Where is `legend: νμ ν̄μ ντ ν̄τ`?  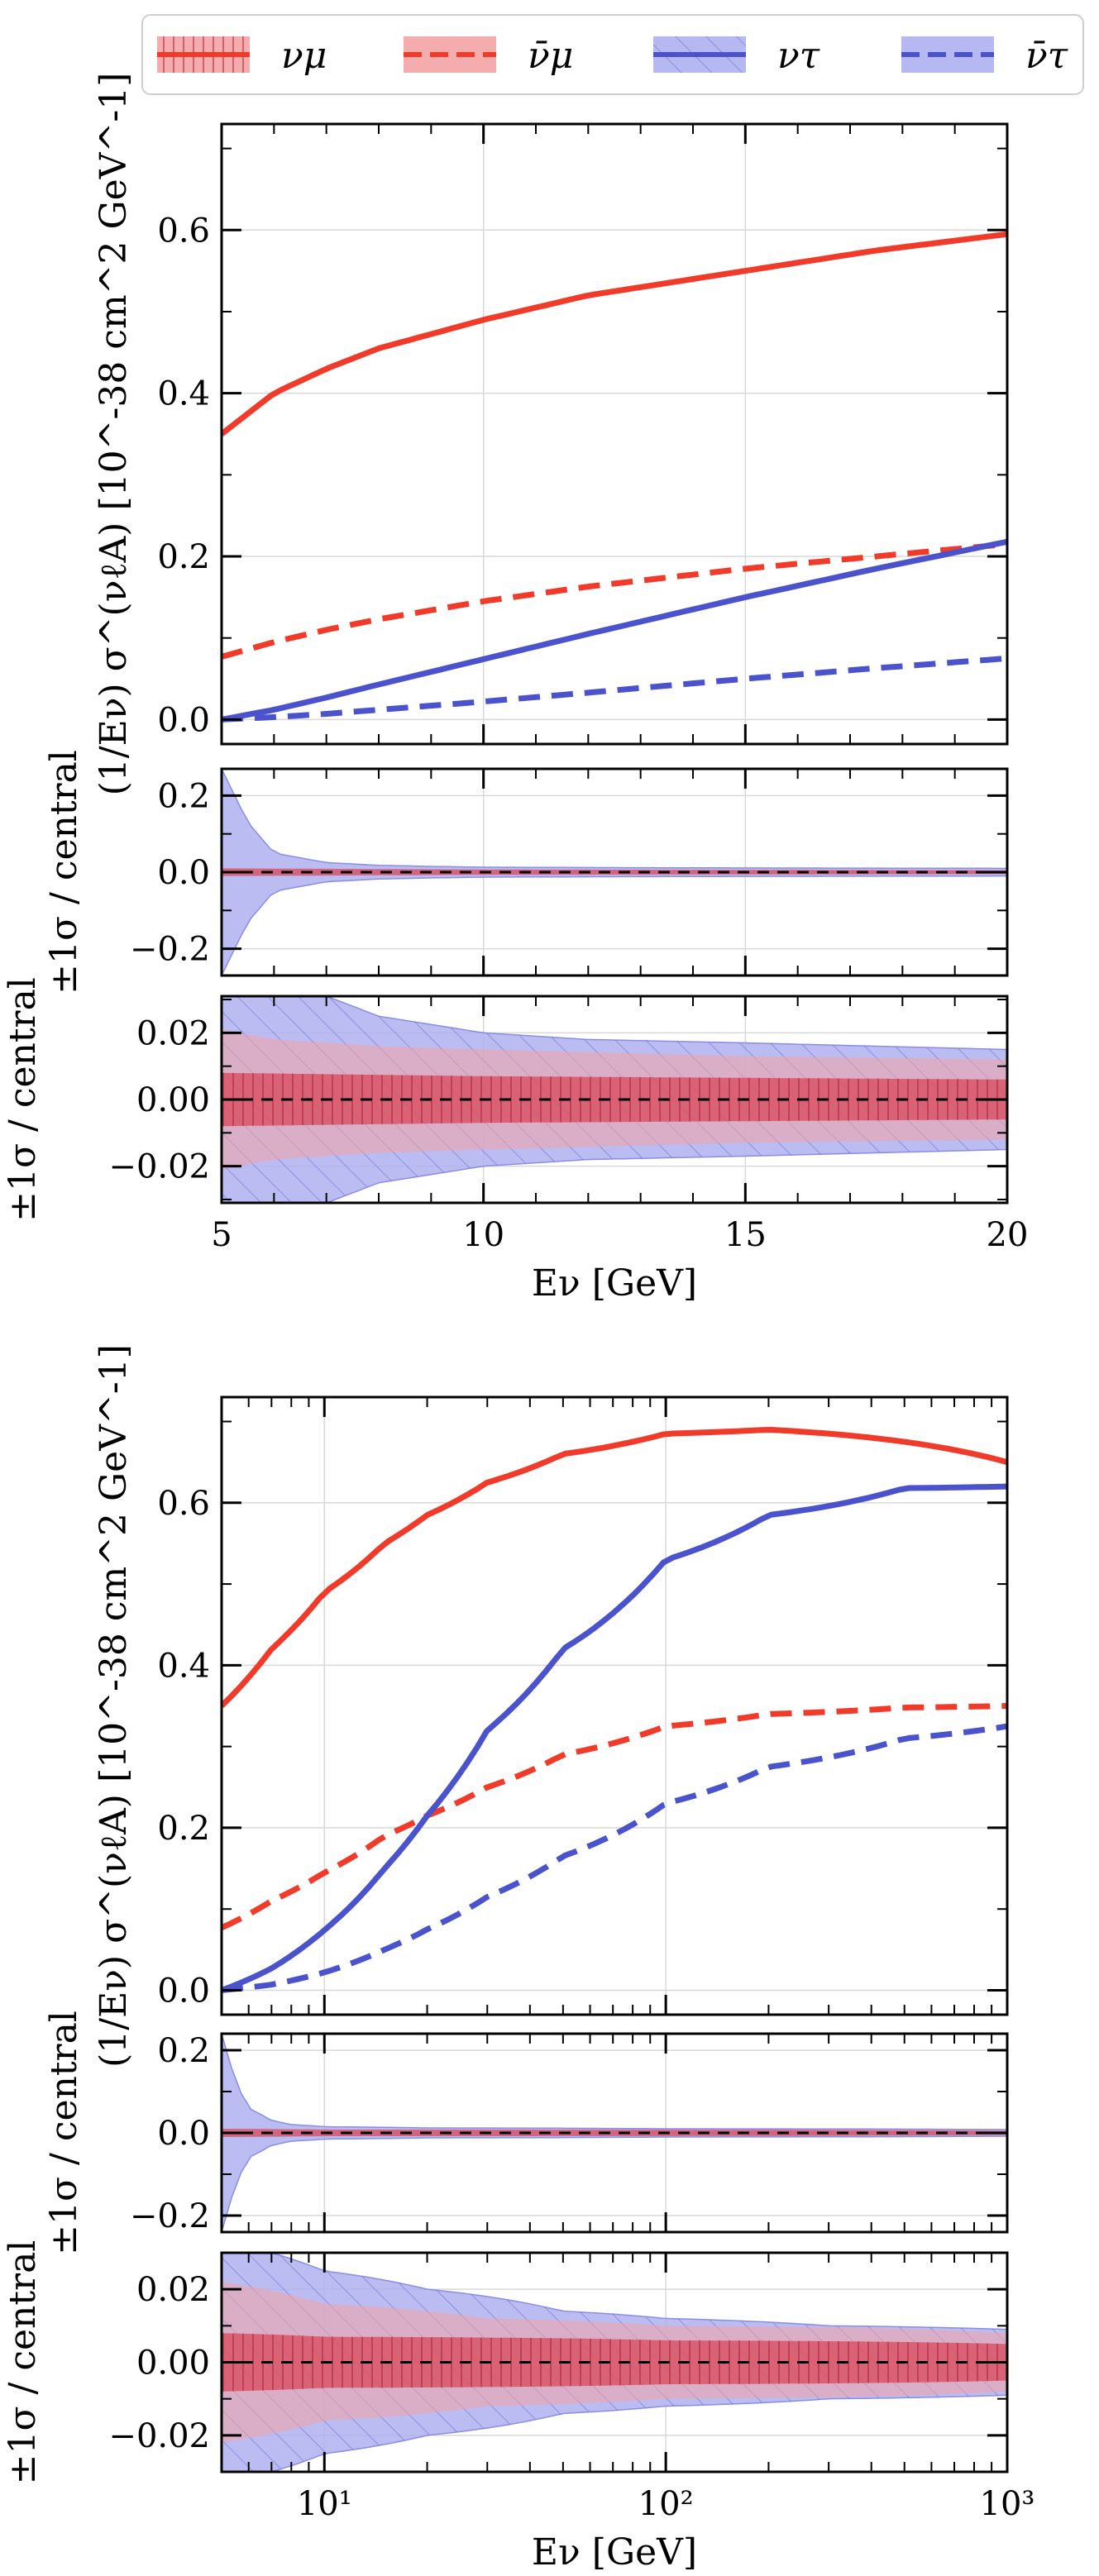
legend: νμ ν̄μ ντ ν̄τ is located at coordinates (612, 54).